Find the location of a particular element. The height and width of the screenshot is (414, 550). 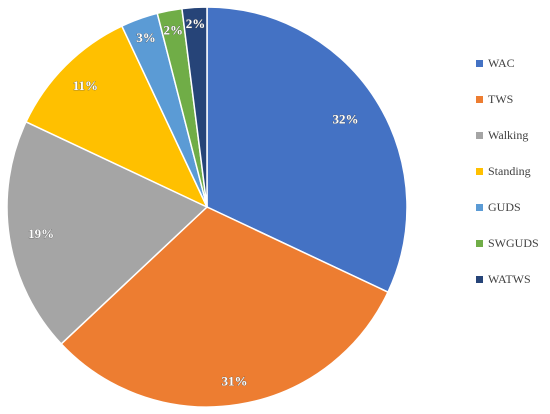

pie-slice-standing is located at coordinates (117, 117).